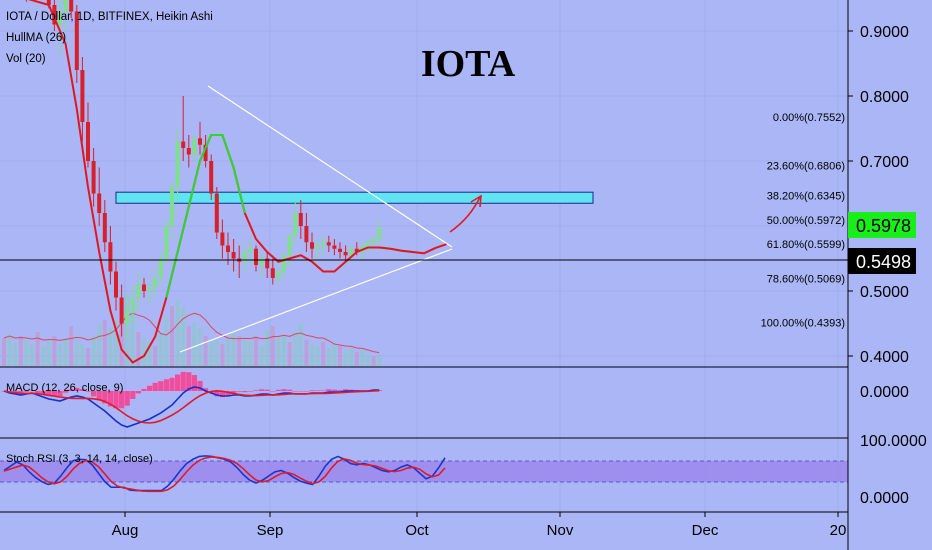 The image size is (932, 550). Describe the element at coordinates (465, 214) in the screenshot. I see `projection-arrow` at that location.